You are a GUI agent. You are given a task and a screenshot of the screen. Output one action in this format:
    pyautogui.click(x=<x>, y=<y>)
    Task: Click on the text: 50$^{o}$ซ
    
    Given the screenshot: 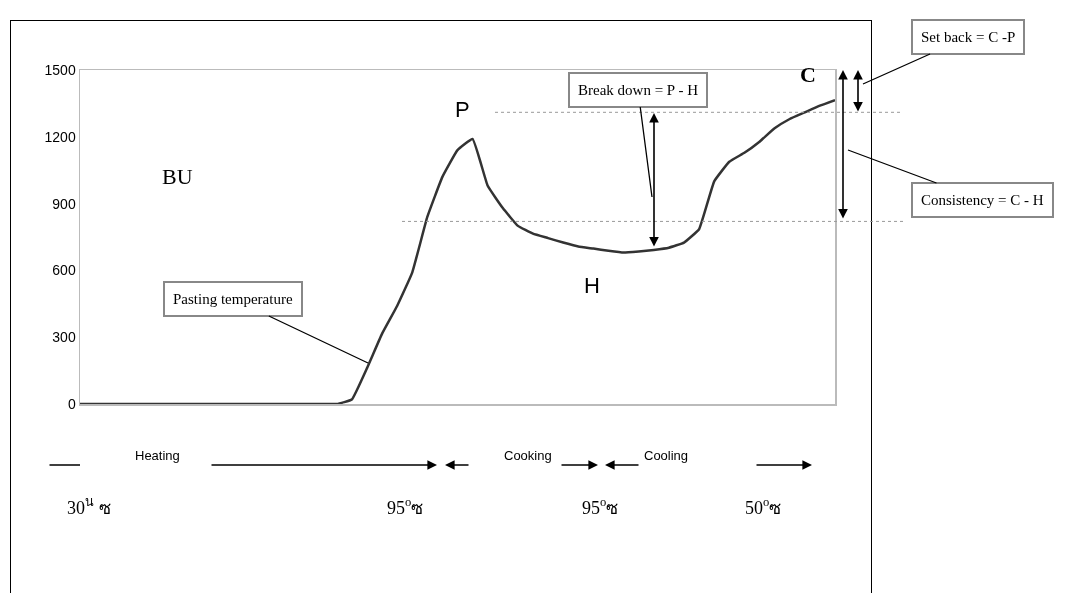 What is the action you would take?
    pyautogui.click(x=763, y=506)
    